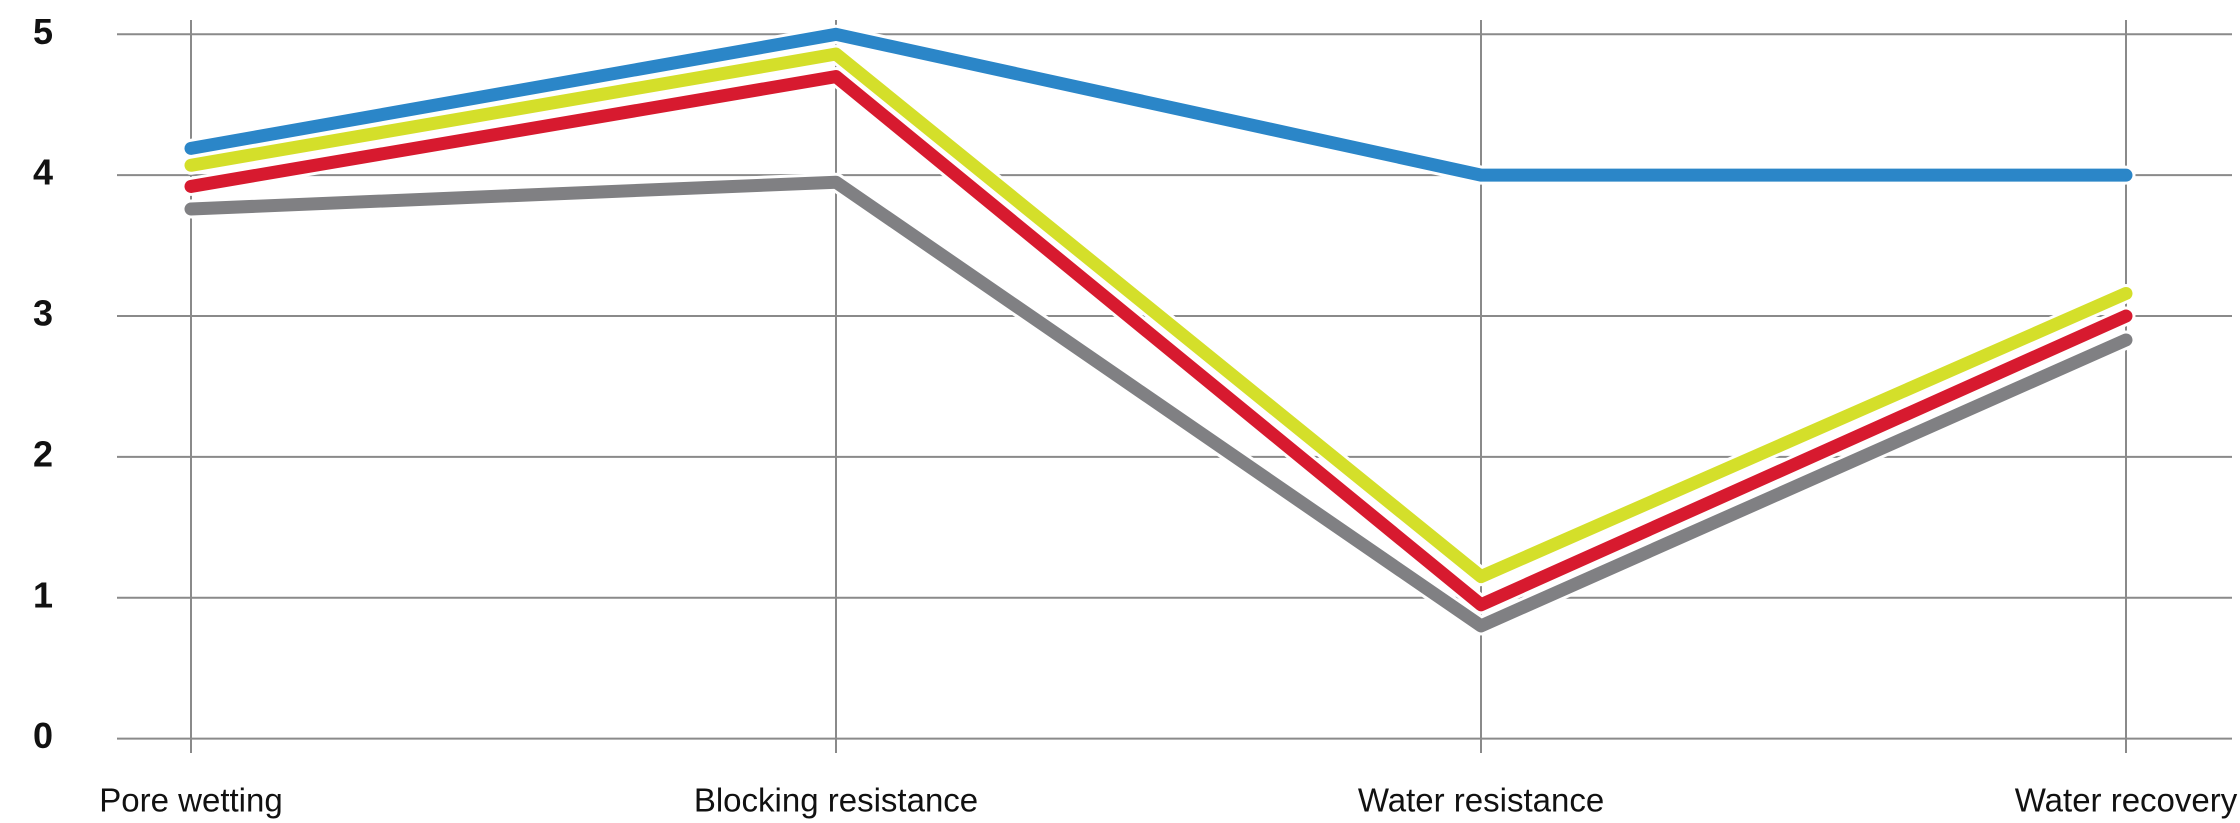  What do you see at coordinates (43, 453) in the screenshot?
I see `y-tick-label: 2` at bounding box center [43, 453].